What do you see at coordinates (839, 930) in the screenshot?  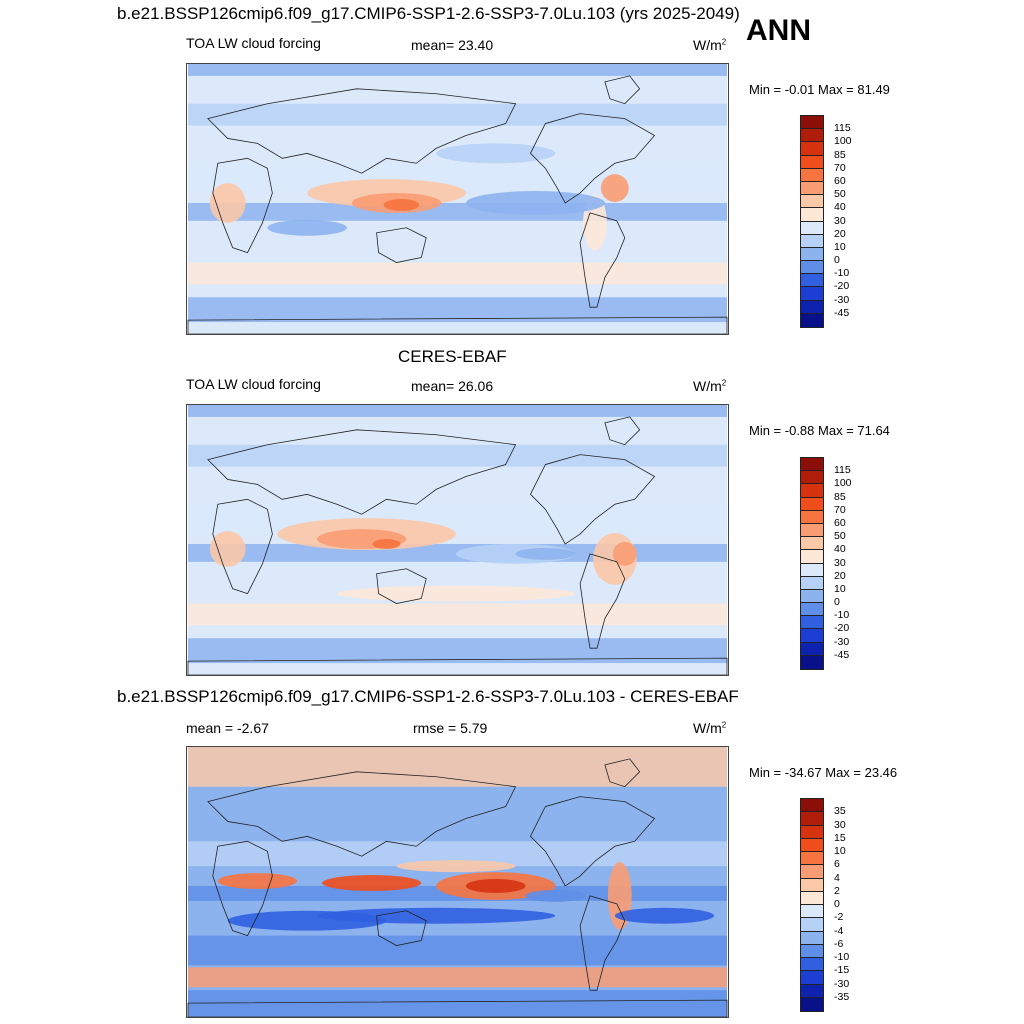 I see `colorbar-tick-label: -4` at bounding box center [839, 930].